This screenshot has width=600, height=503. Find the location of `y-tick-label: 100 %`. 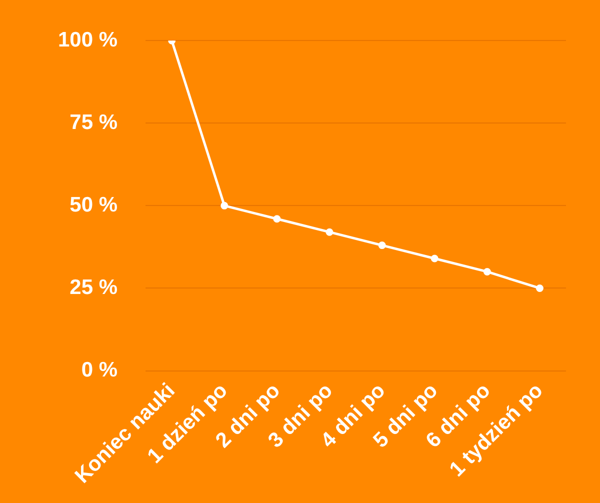

y-tick-label: 100 % is located at coordinates (88, 40).